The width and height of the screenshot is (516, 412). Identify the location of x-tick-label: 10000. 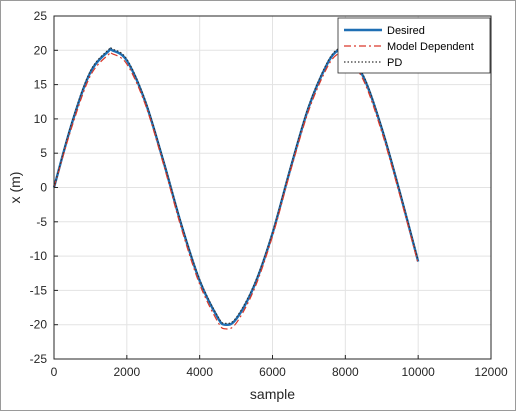
(418, 372).